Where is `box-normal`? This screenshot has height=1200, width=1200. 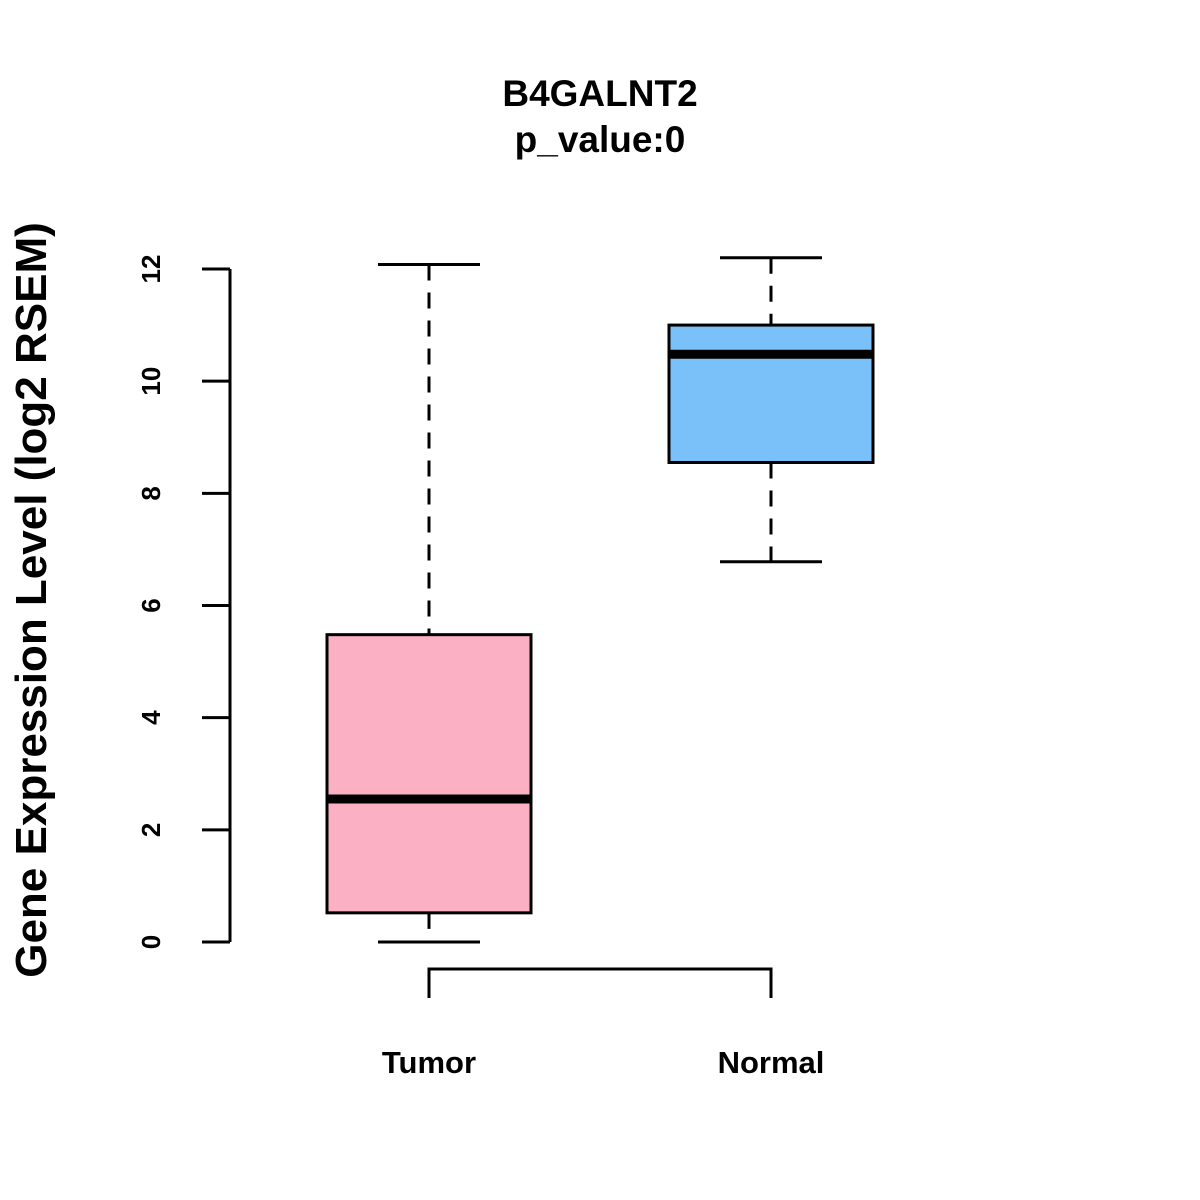 box-normal is located at coordinates (771, 410).